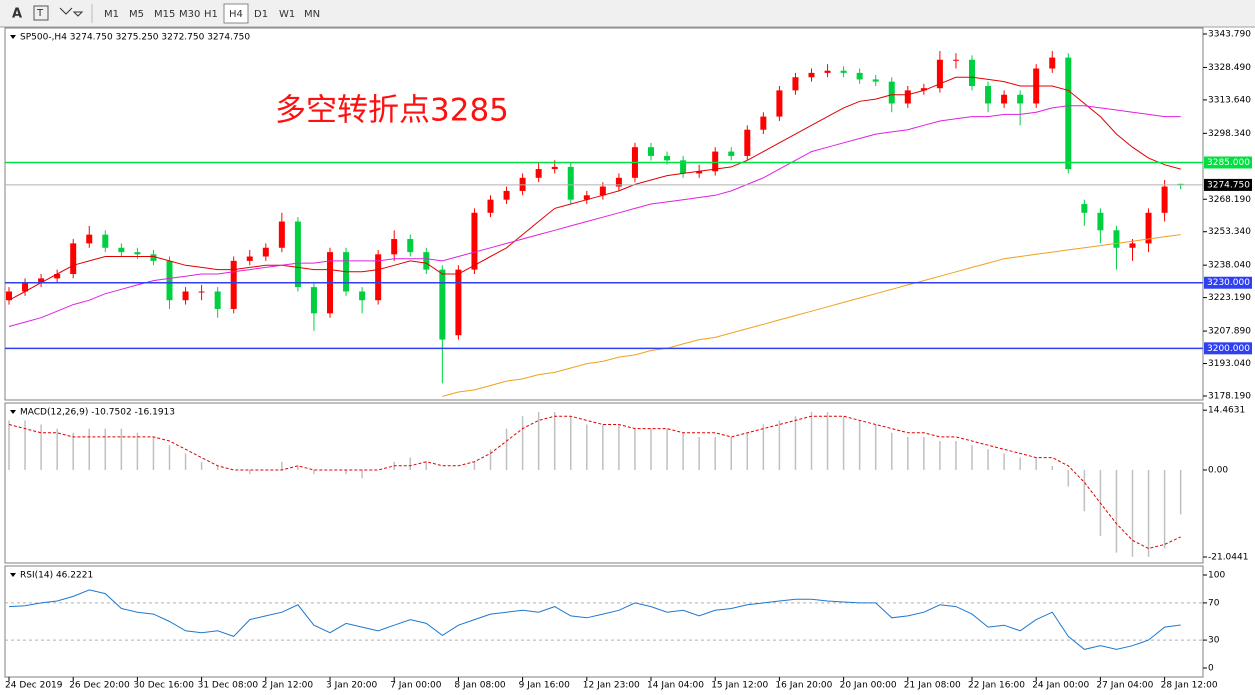  Describe the element at coordinates (97, 413) in the screenshot. I see `panel-title: MACD(12,26,9) -10.7502 -16.1913` at that location.